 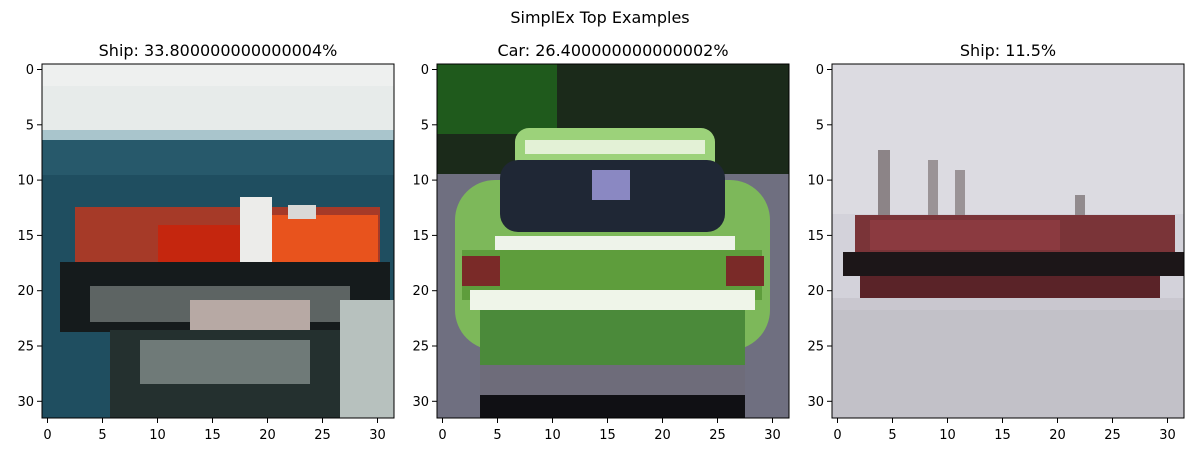 What do you see at coordinates (815, 181) in the screenshot?
I see `panel-3-ytick-label: 10` at bounding box center [815, 181].